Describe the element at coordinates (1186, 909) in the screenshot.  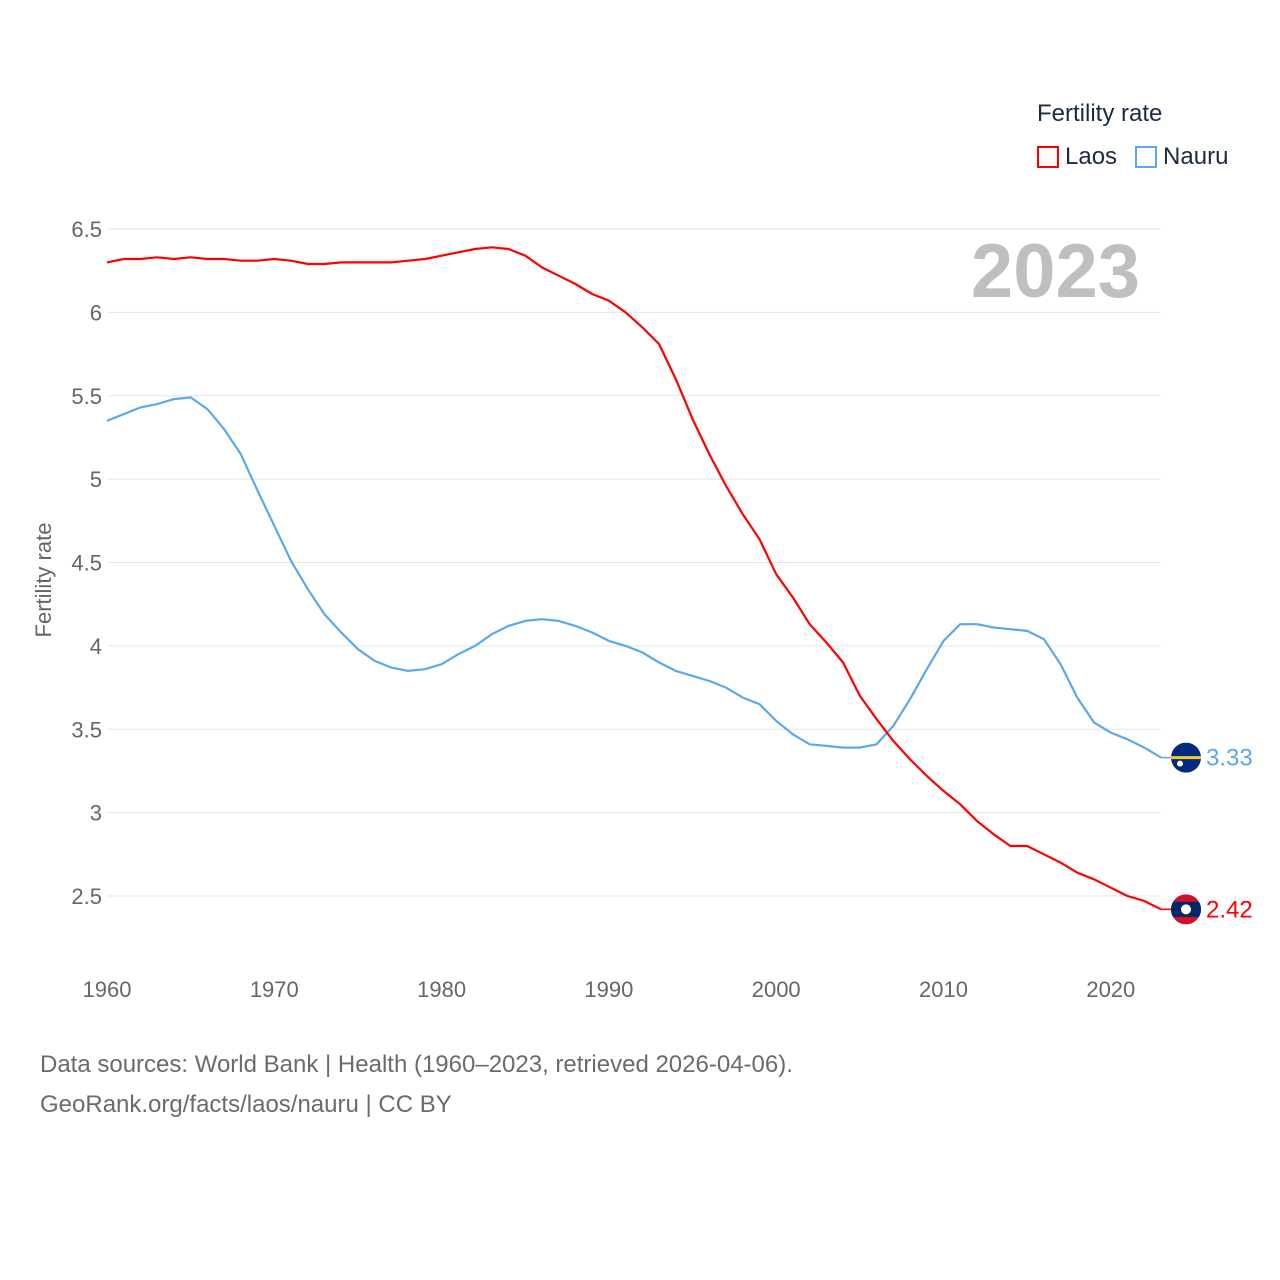
I see `laos-flag-icon` at that location.